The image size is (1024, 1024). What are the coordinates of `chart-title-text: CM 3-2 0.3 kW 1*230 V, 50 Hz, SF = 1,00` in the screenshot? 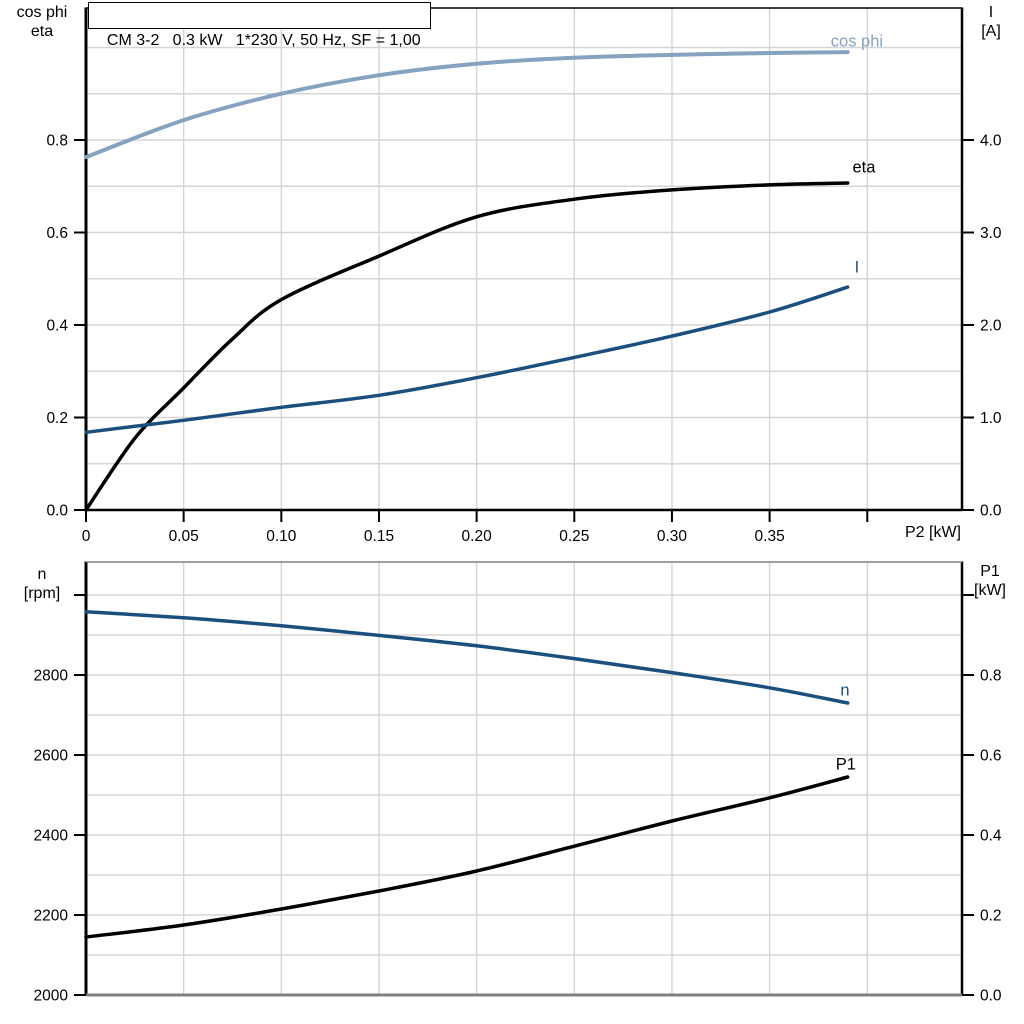 It's located at (263, 40).